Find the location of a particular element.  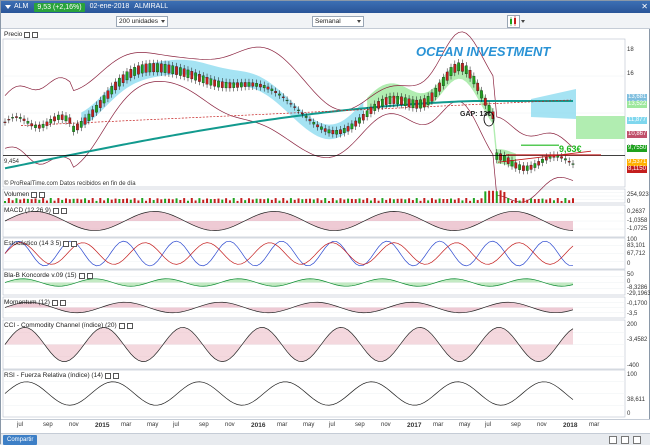

price-left-label: 9,454 is located at coordinates (12, 162).